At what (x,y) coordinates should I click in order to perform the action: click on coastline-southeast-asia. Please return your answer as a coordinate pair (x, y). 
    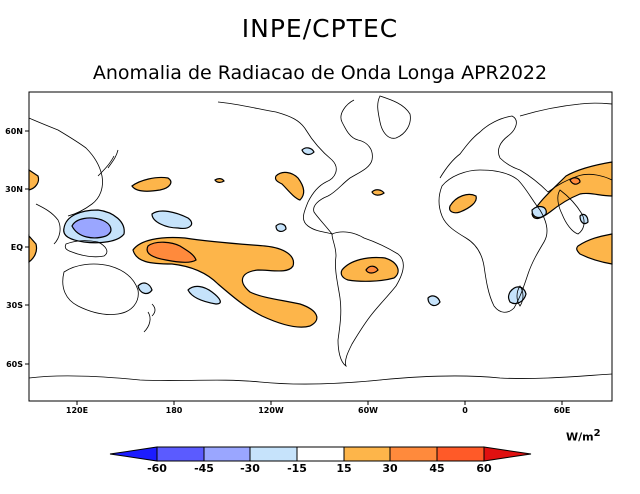
    Looking at the image, I should click on (71, 230).